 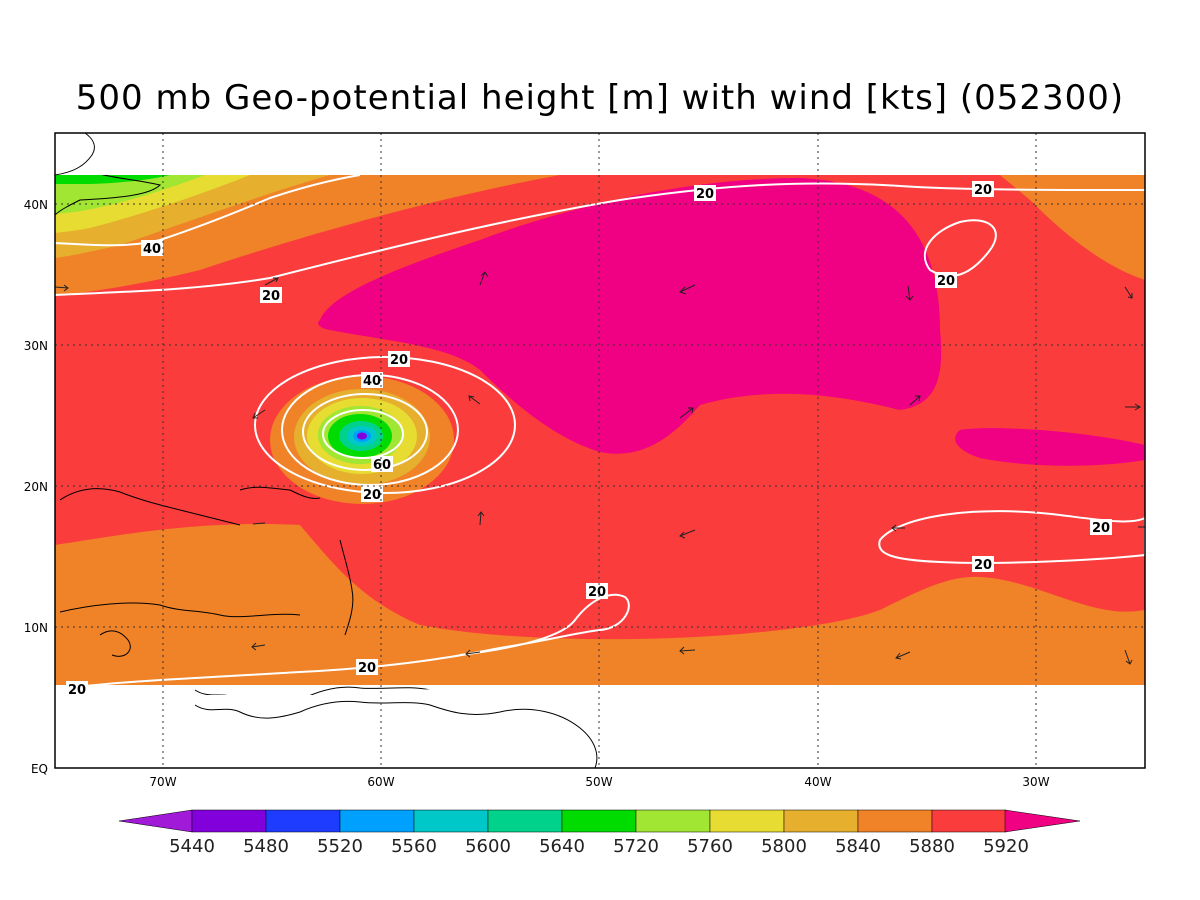 I want to click on colorbar-label: 5720, so click(x=636, y=846).